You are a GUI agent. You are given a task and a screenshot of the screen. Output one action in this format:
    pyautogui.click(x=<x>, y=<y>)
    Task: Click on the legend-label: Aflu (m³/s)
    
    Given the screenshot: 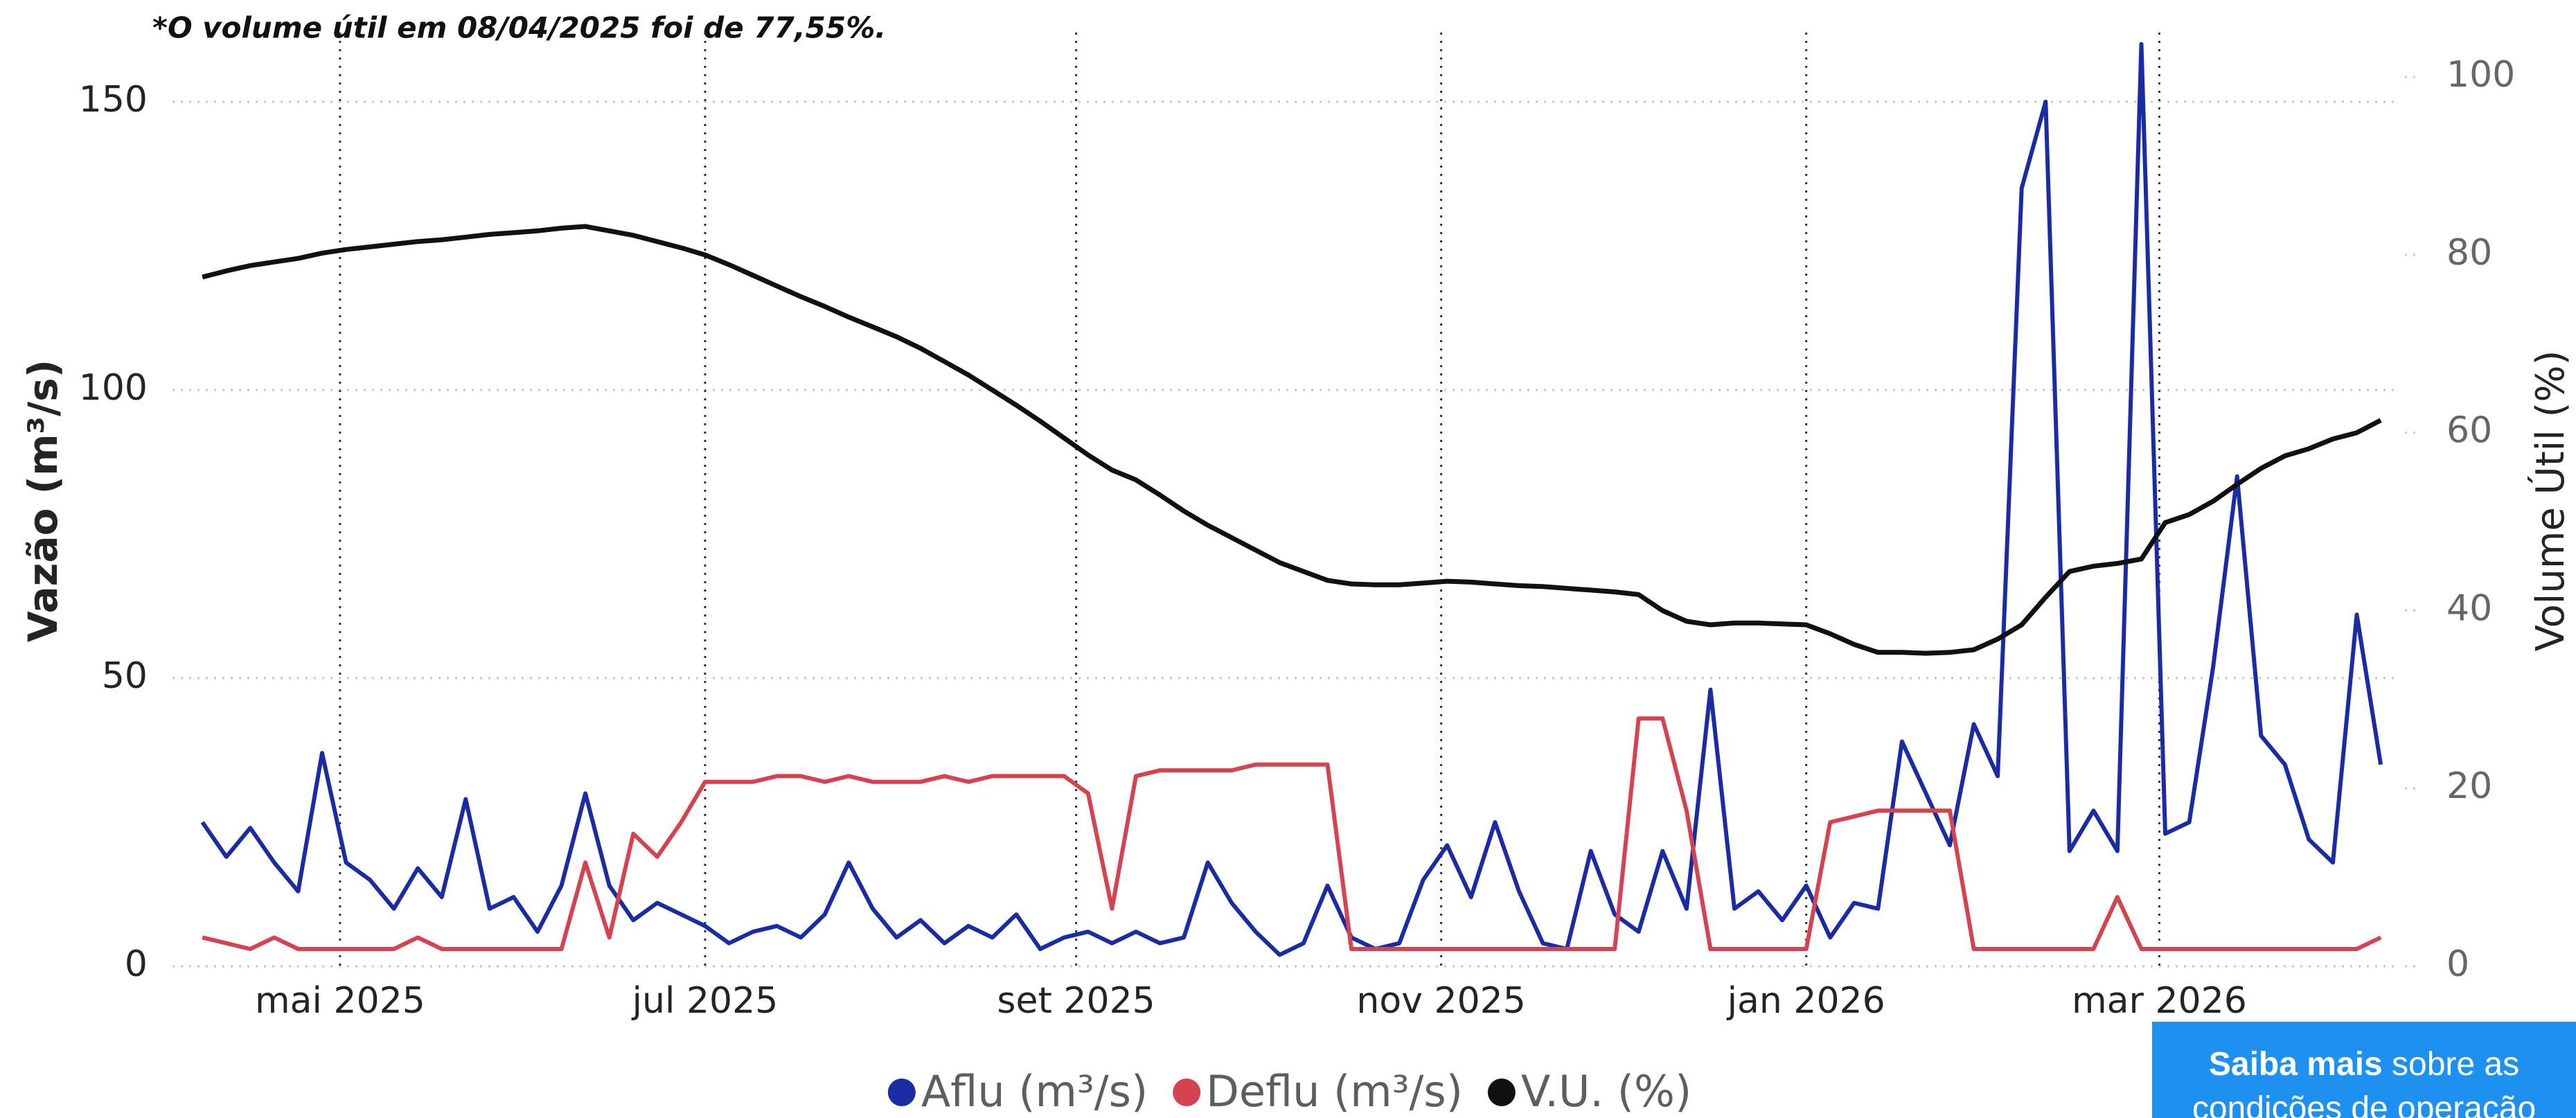 What is the action you would take?
    pyautogui.click(x=1034, y=1091)
    